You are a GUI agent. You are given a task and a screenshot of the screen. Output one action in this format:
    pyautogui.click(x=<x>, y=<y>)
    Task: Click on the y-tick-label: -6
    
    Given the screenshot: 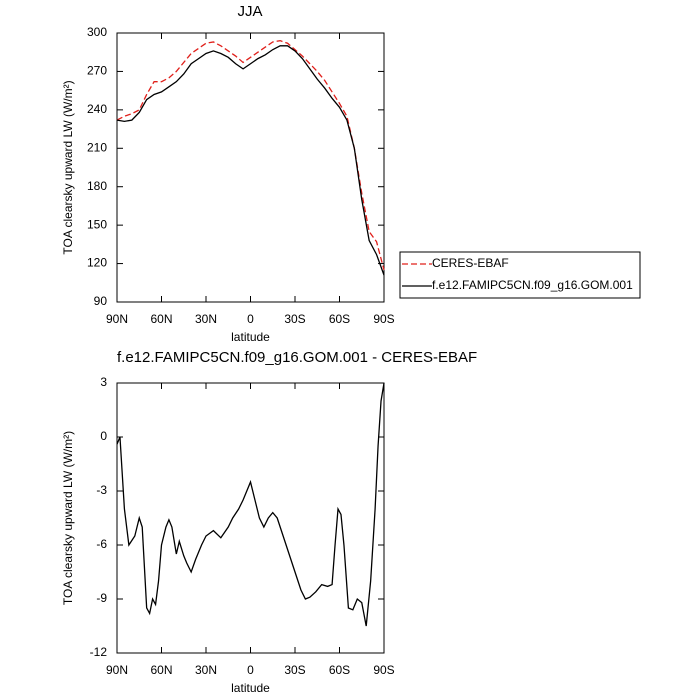 What is the action you would take?
    pyautogui.click(x=101, y=544)
    